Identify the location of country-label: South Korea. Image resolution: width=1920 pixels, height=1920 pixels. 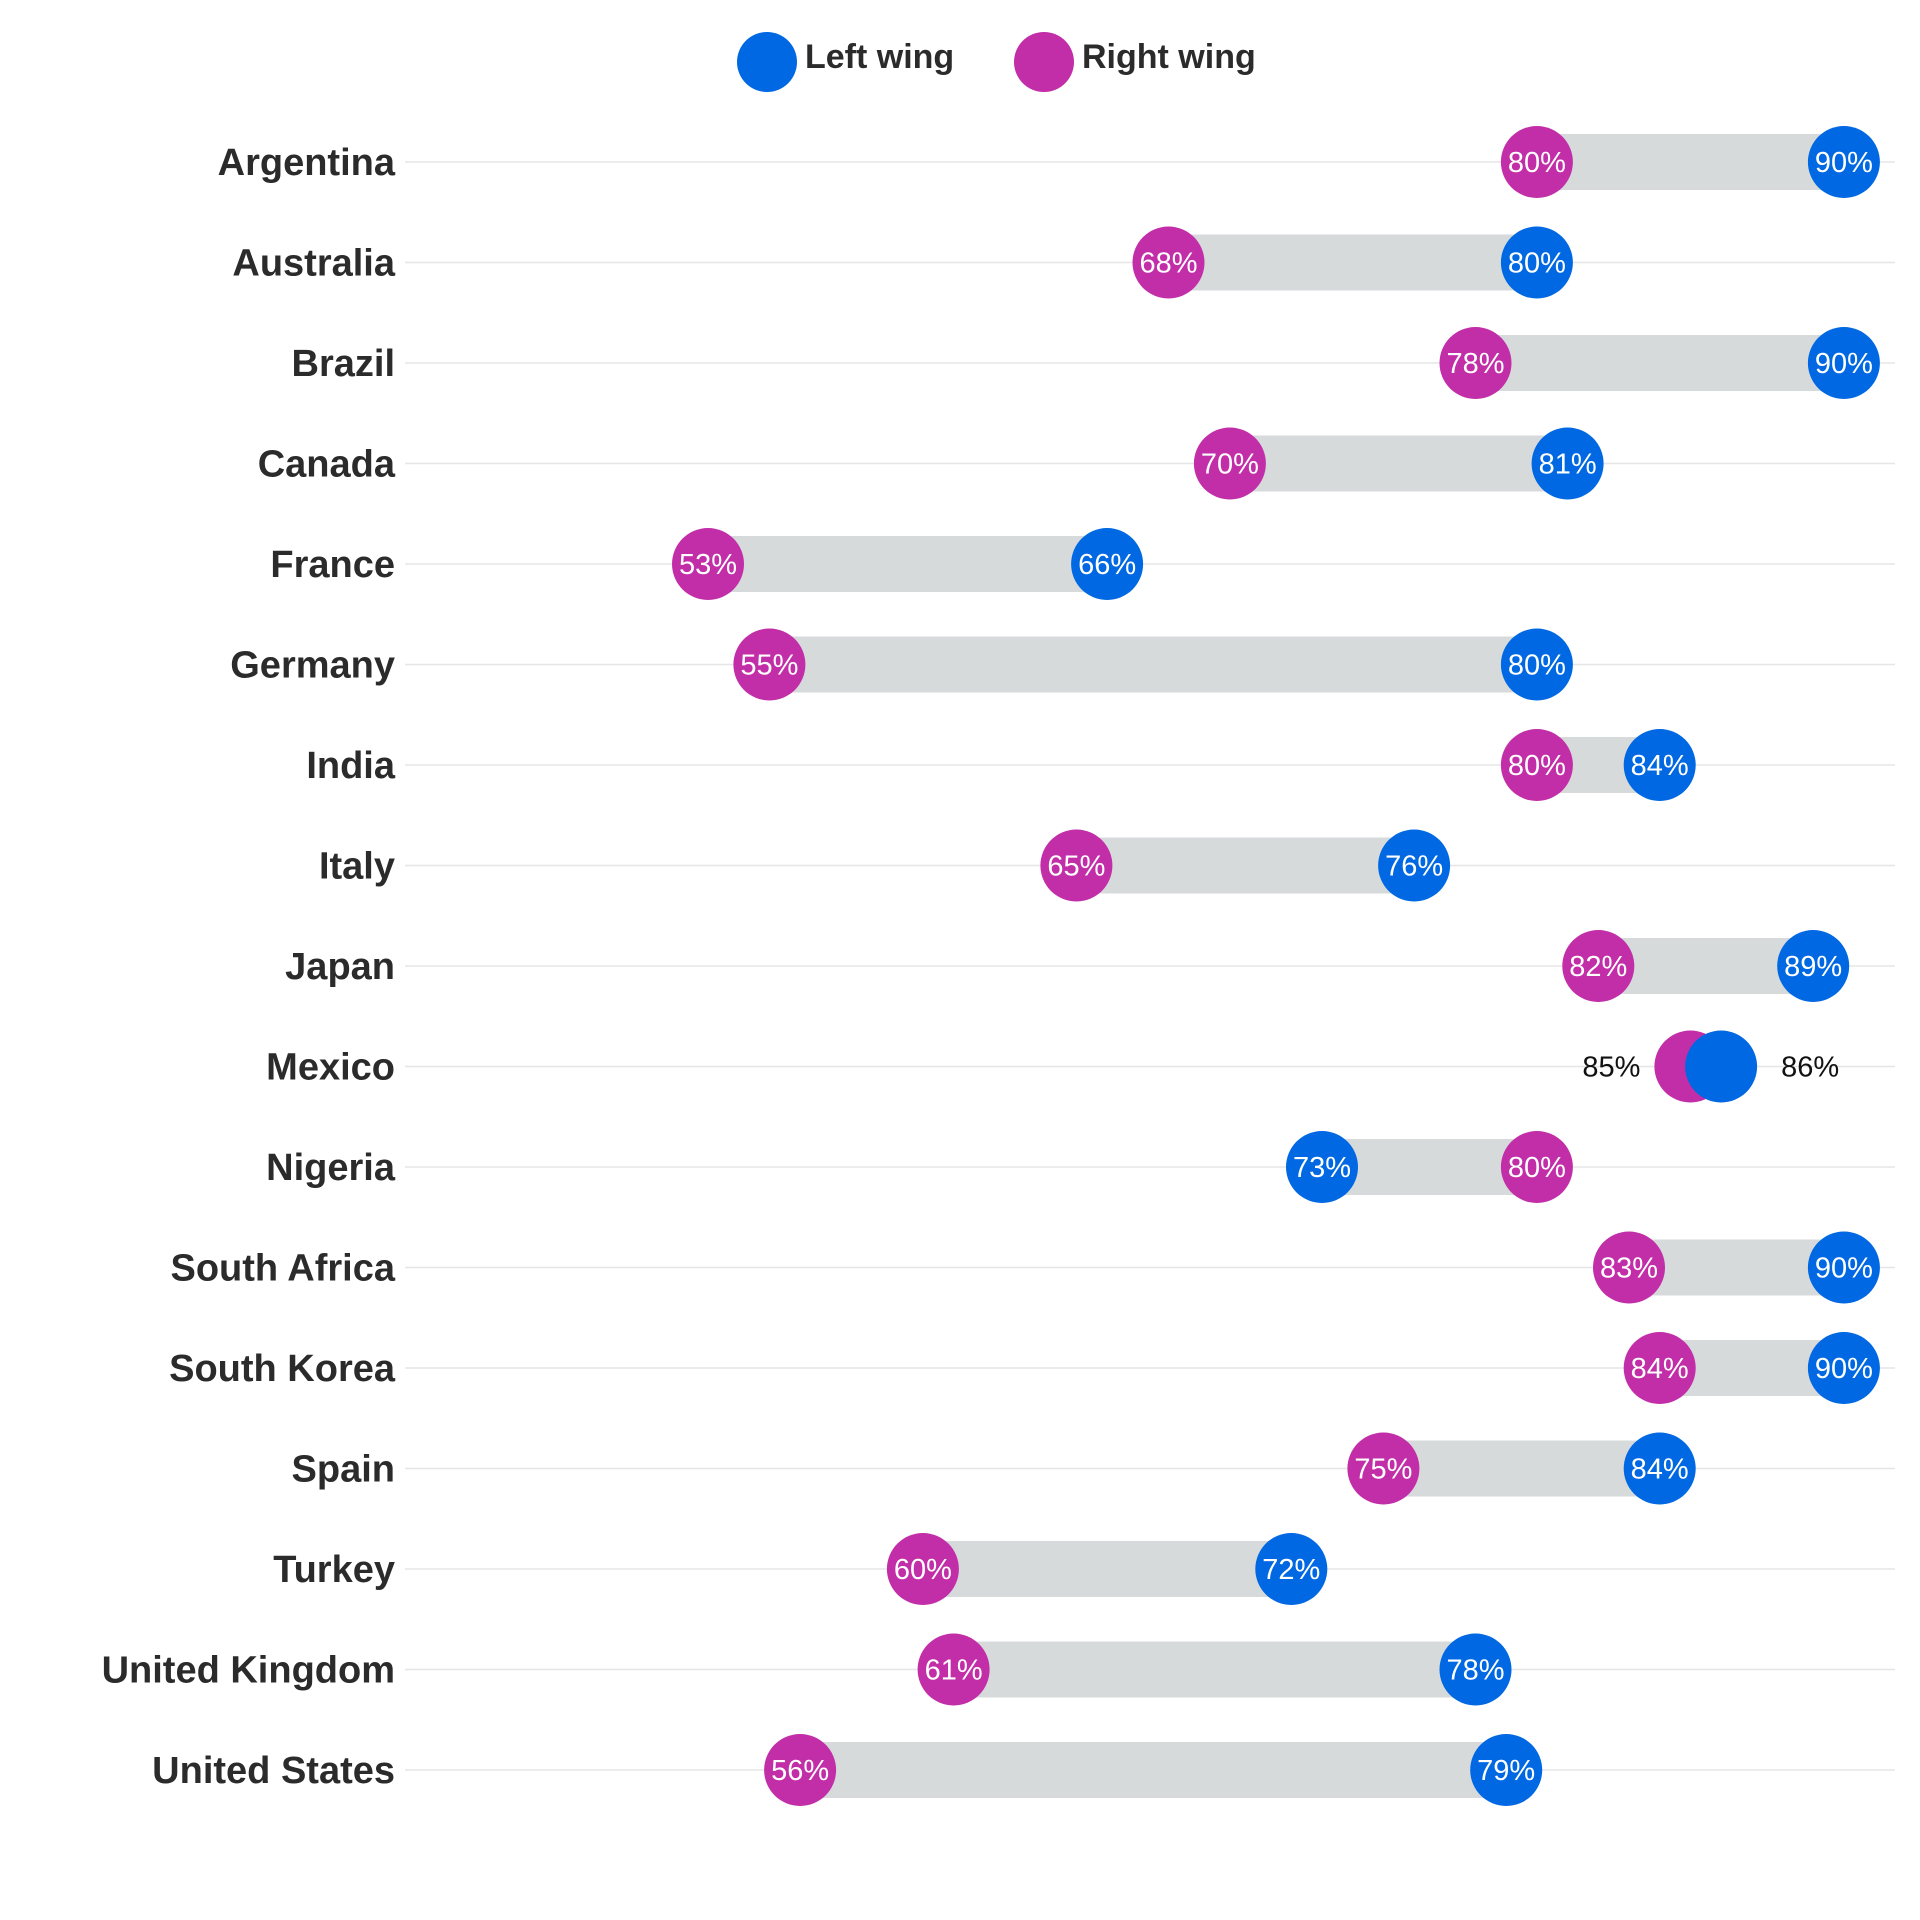
(282, 1369).